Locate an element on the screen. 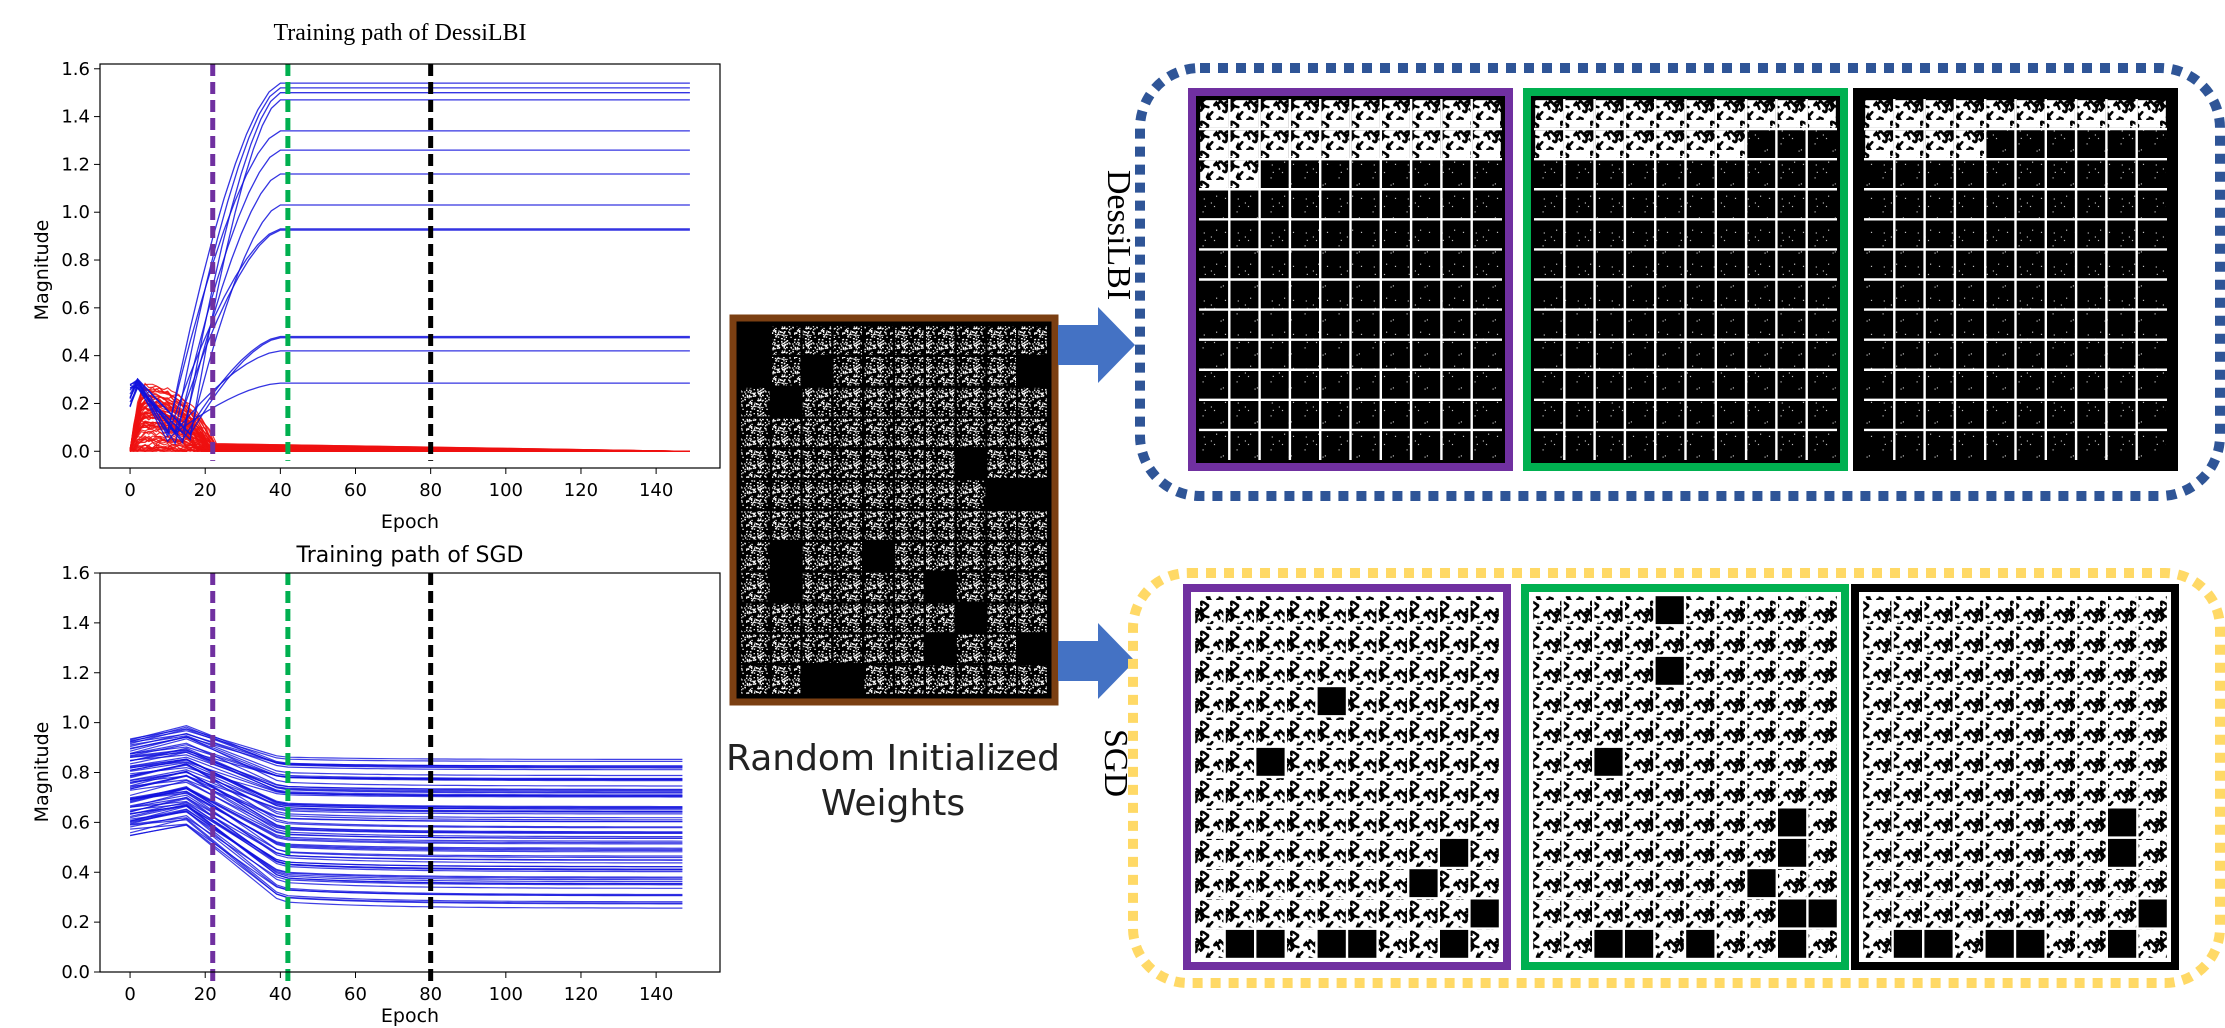  unselected-filter-path is located at coordinates (409, 446).